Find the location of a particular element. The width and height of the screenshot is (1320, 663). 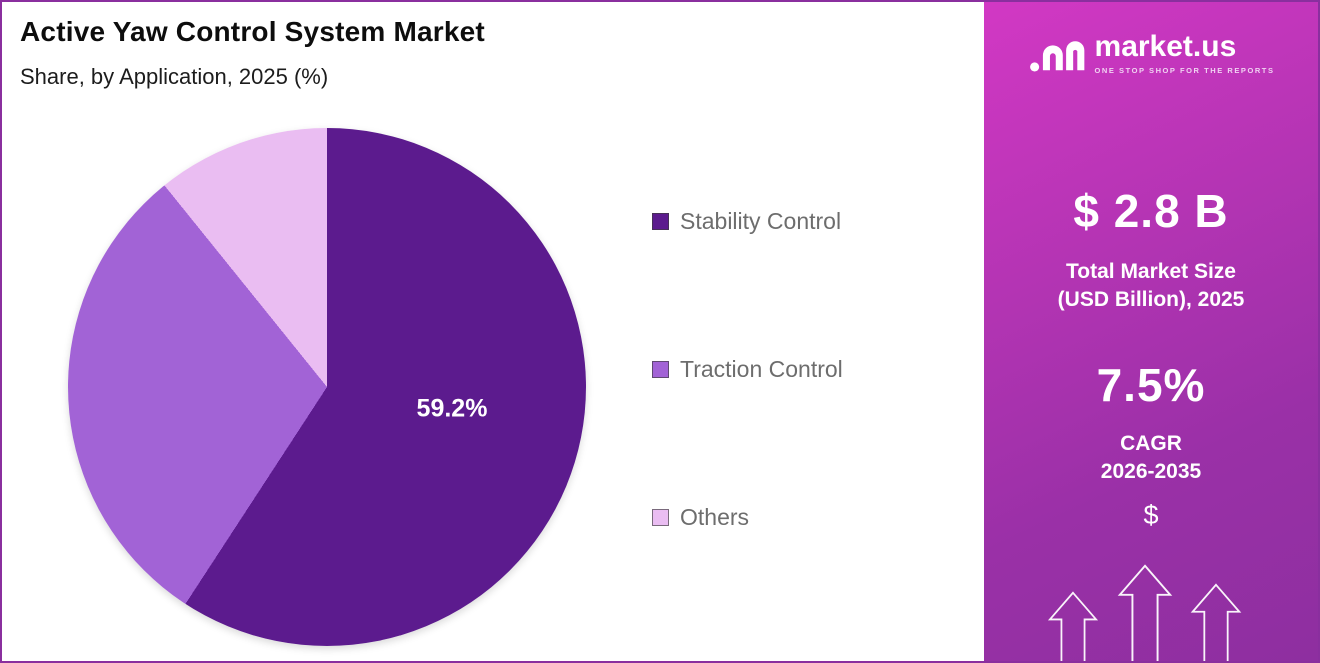

dollar-symbol: $ is located at coordinates (1151, 515).